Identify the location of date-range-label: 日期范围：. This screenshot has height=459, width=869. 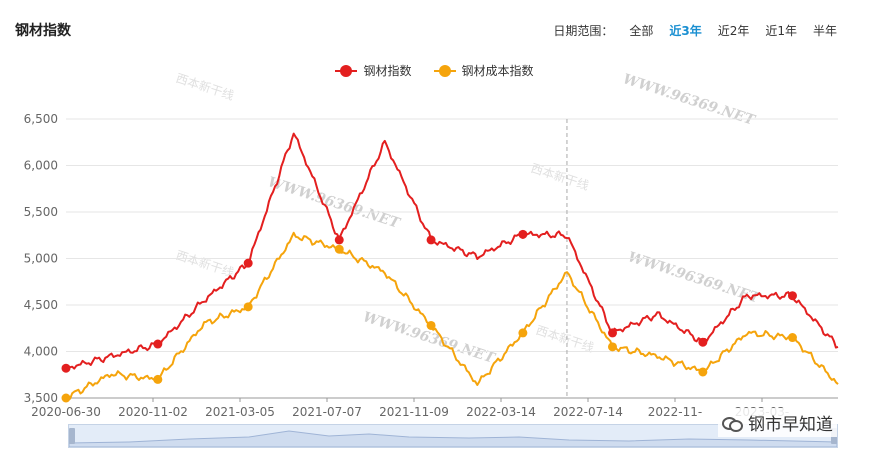
(583, 31).